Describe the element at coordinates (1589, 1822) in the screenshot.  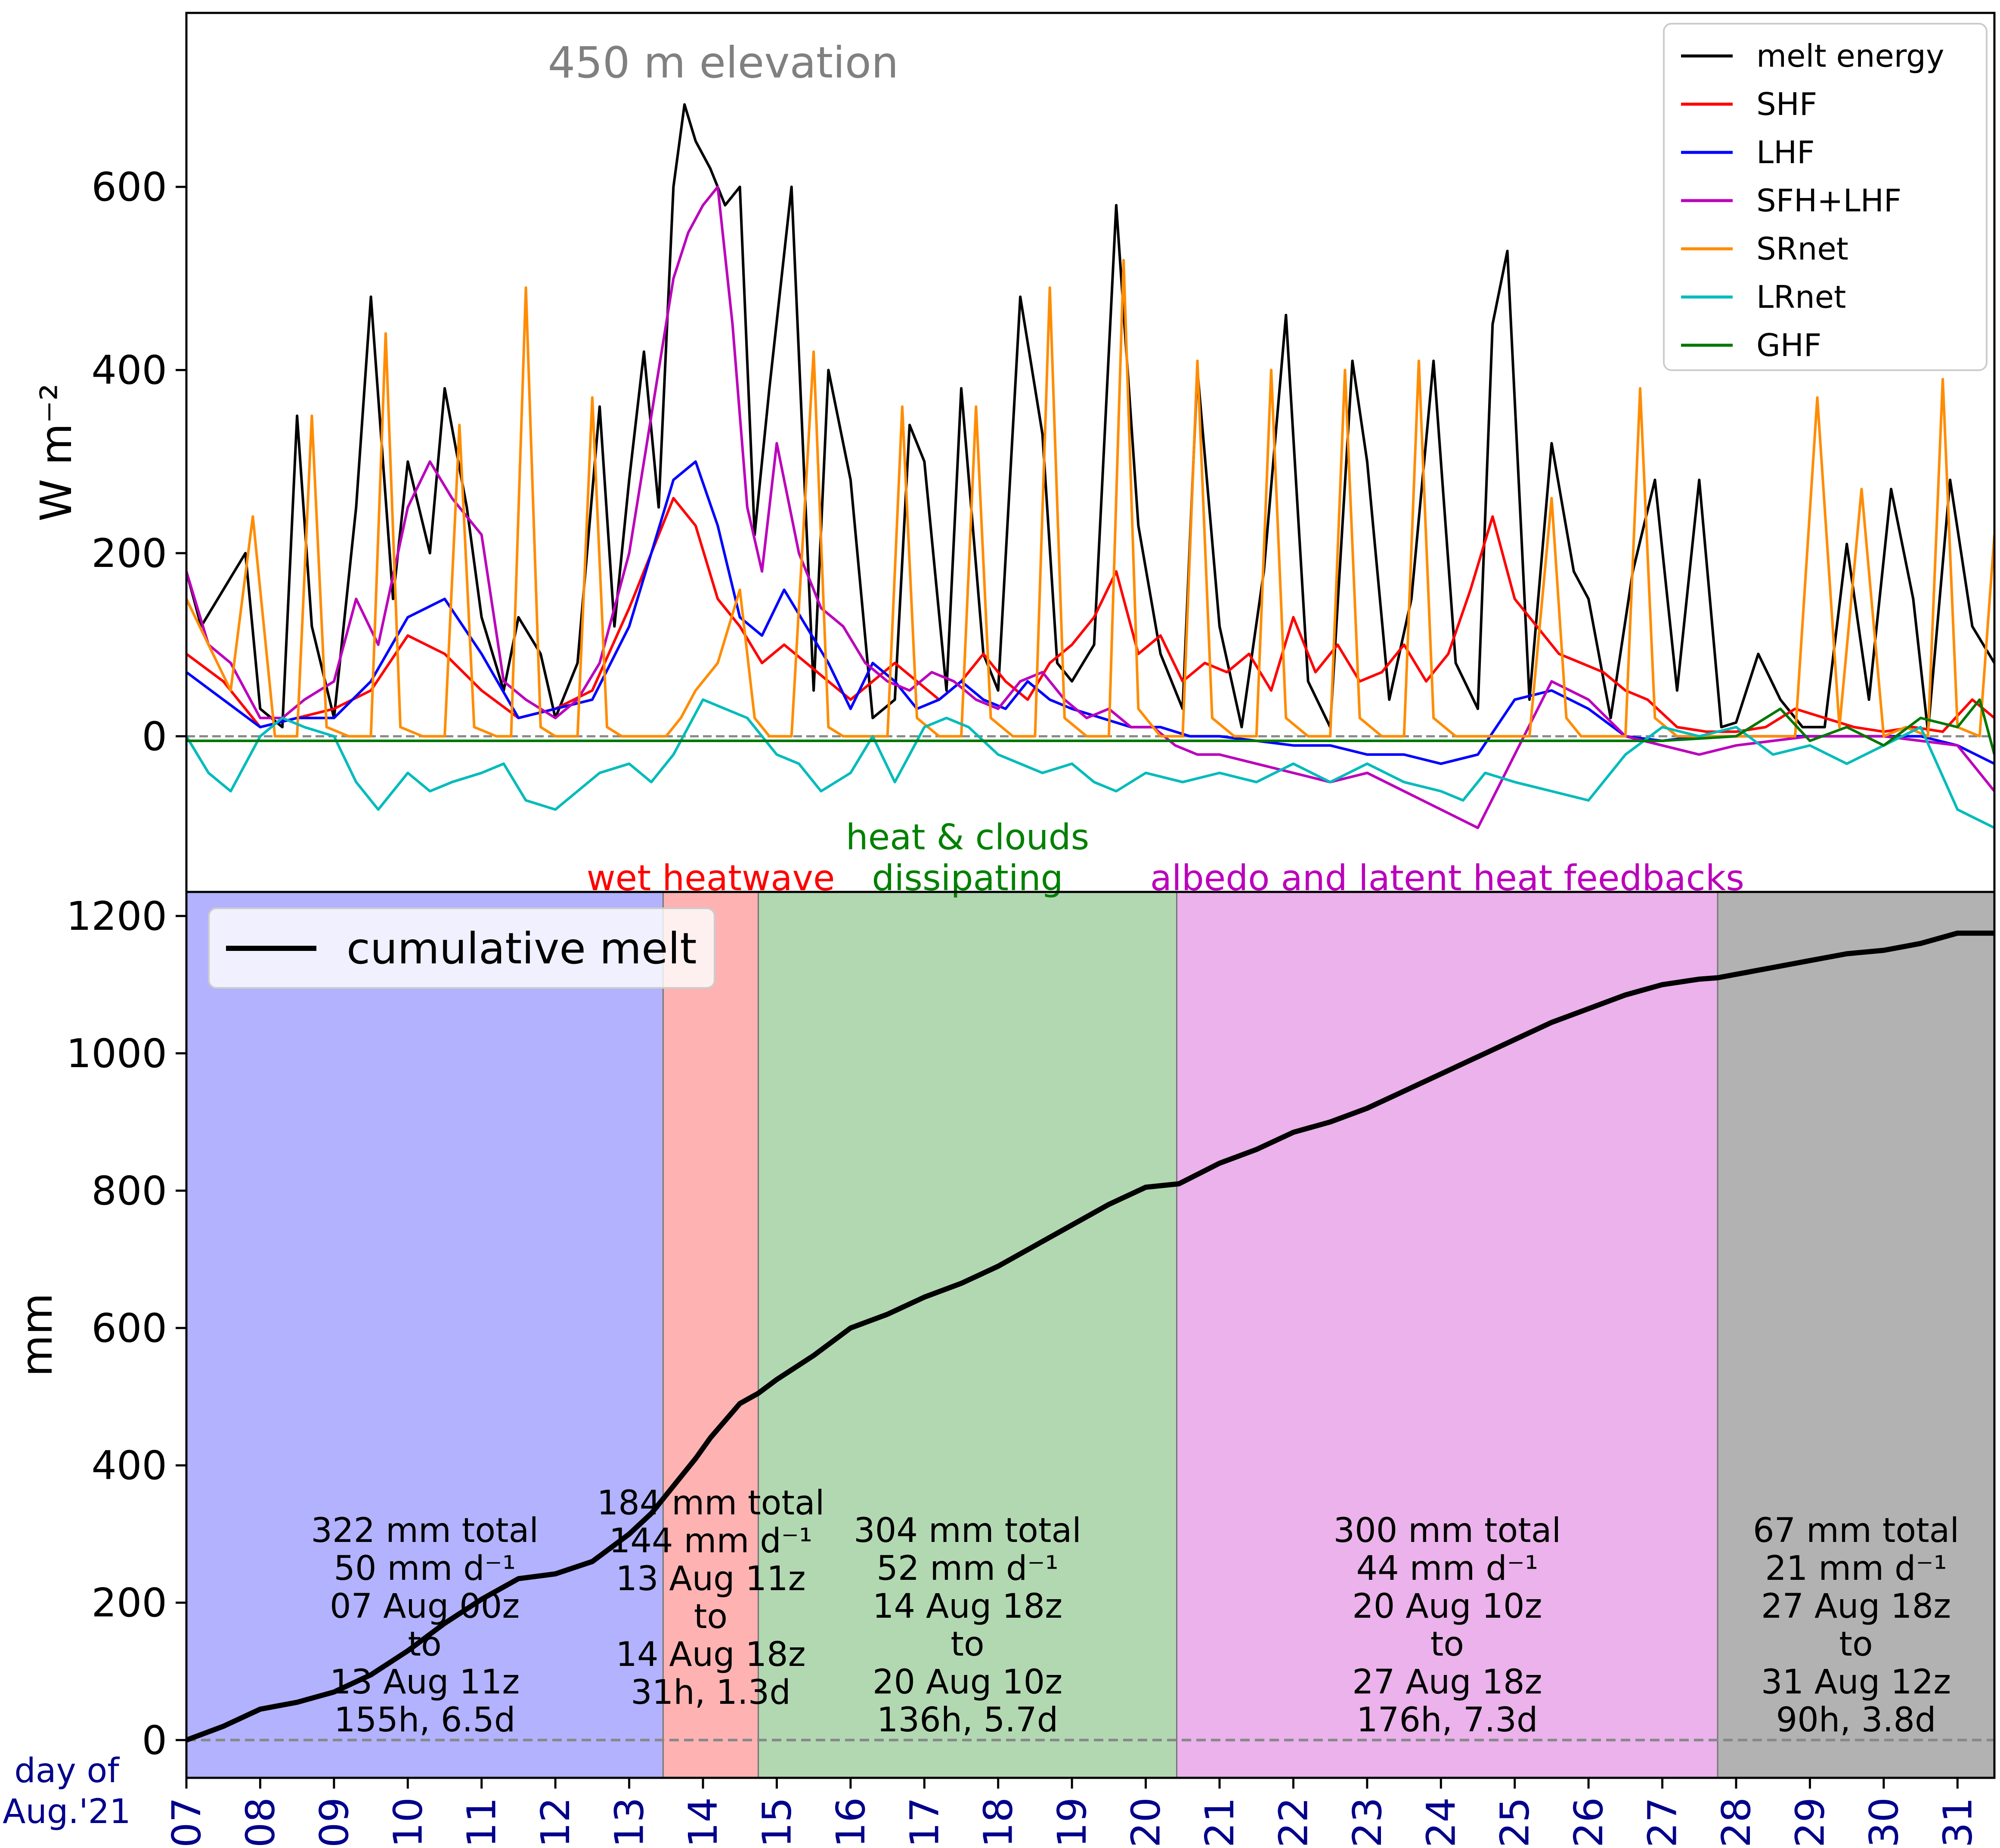
I see `xtick-label: 26` at that location.